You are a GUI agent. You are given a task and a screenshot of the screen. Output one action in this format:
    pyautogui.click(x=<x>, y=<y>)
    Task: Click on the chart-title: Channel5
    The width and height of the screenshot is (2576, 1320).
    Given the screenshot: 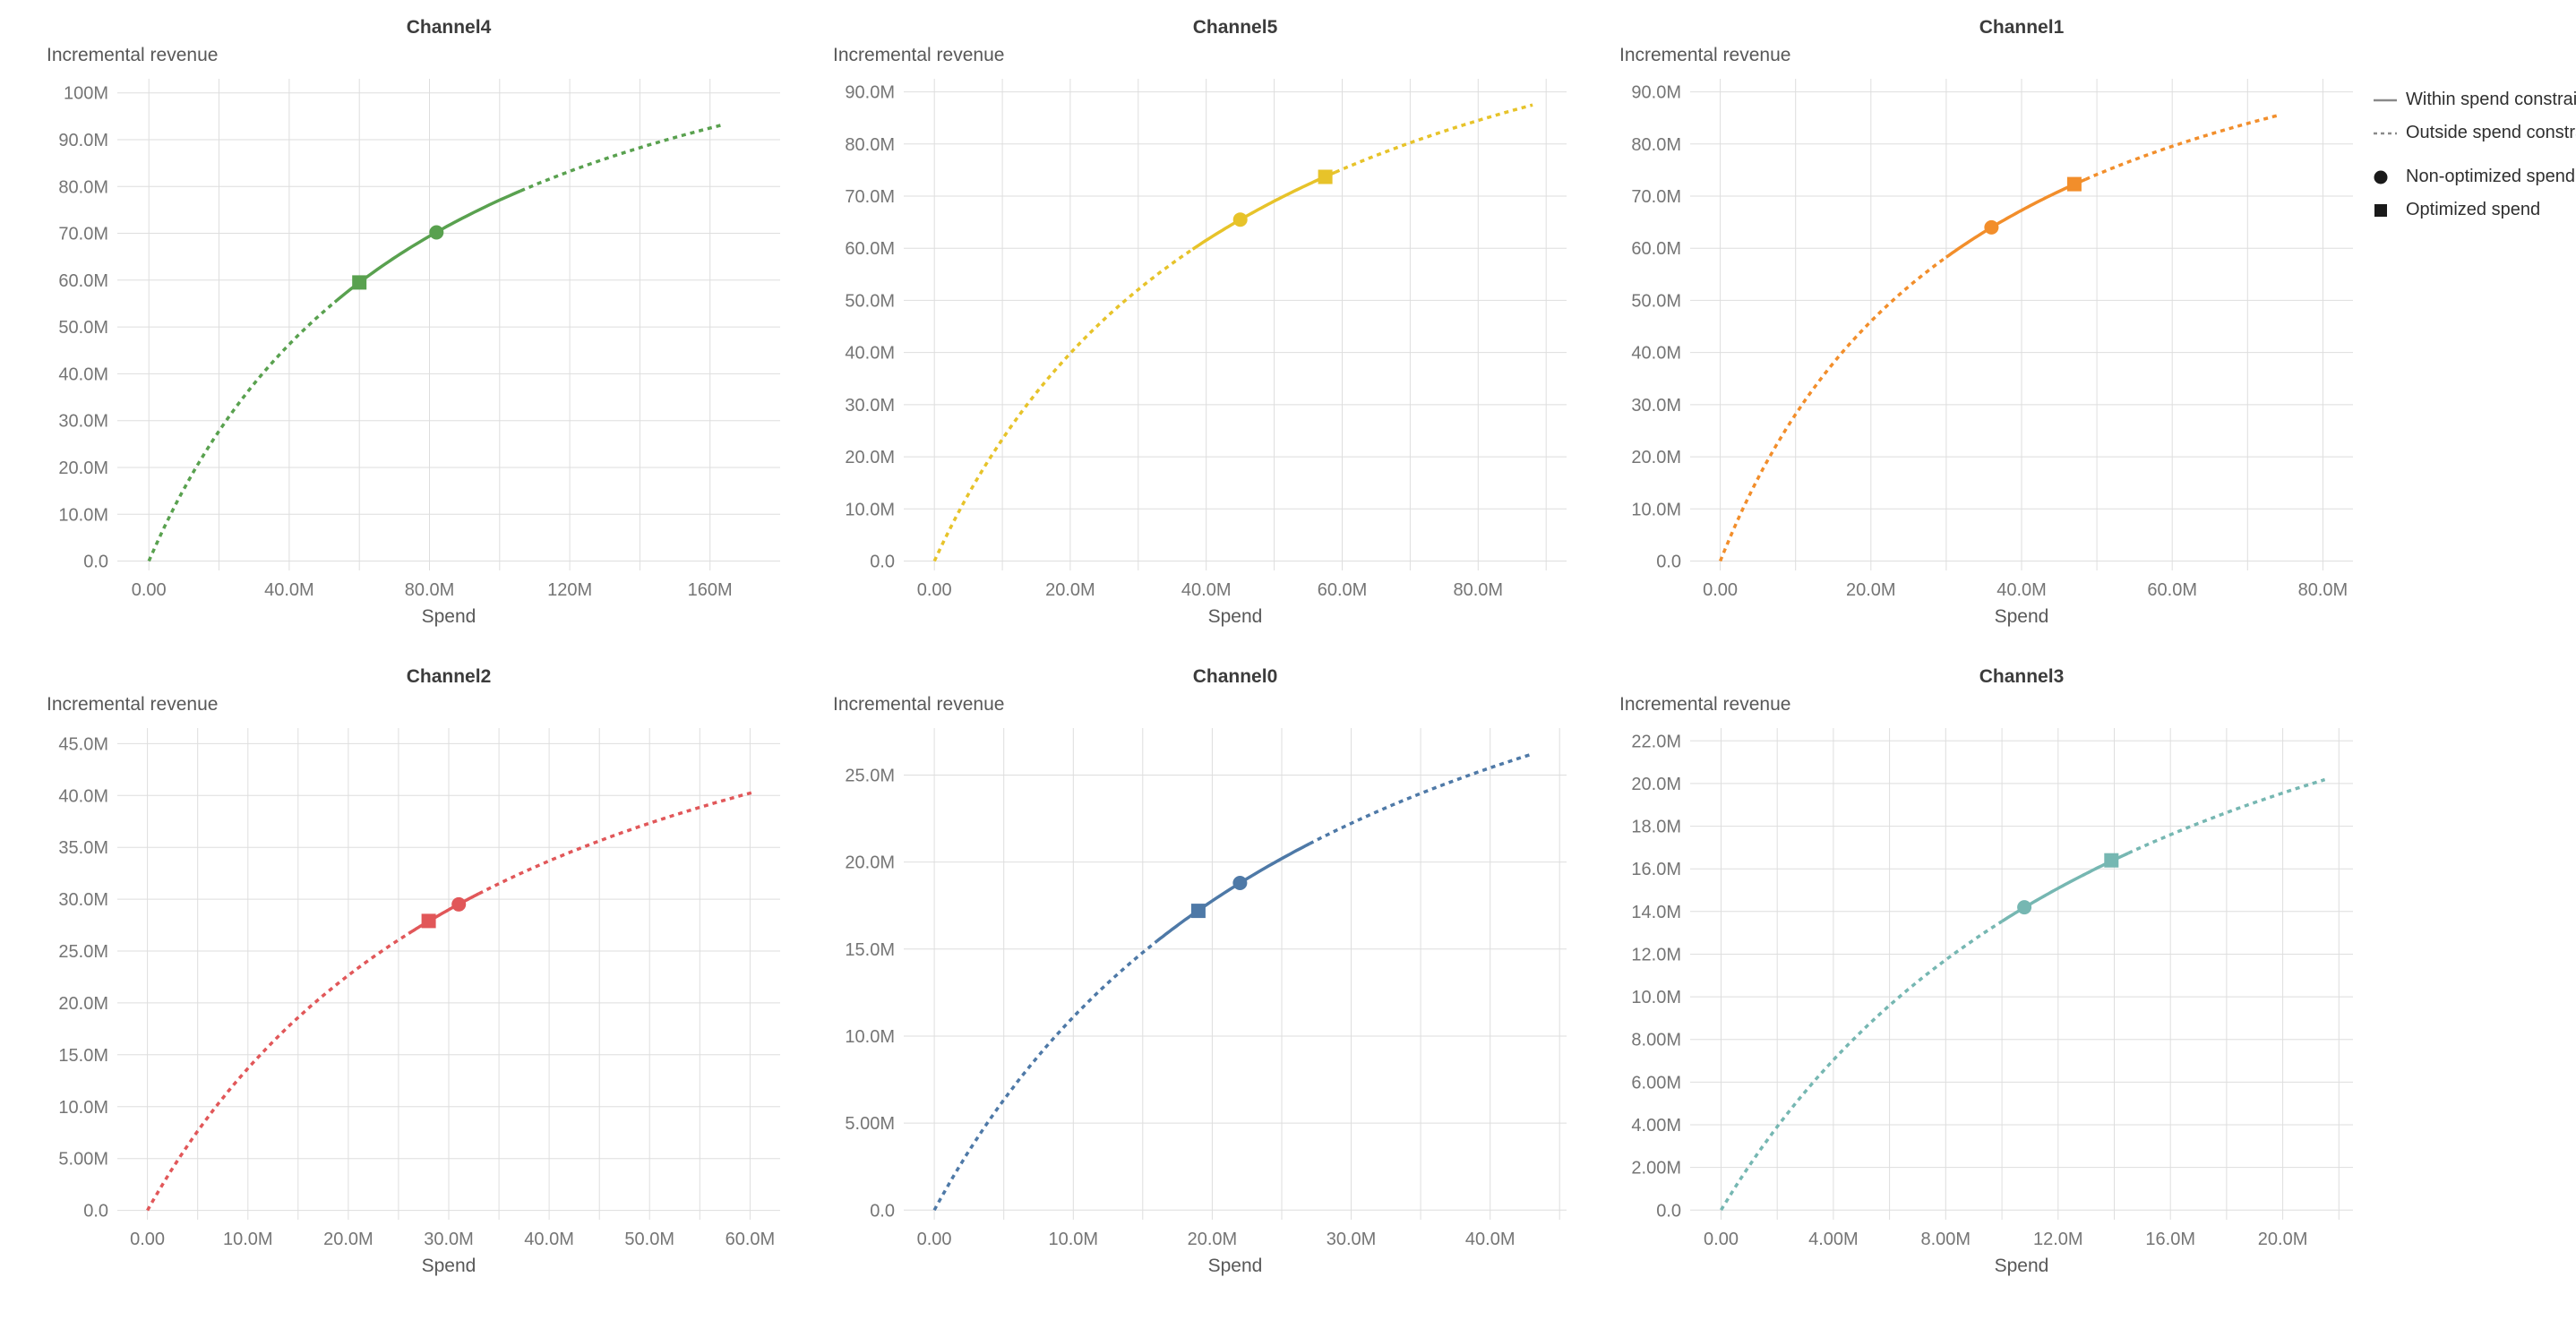 What is the action you would take?
    pyautogui.click(x=1235, y=28)
    